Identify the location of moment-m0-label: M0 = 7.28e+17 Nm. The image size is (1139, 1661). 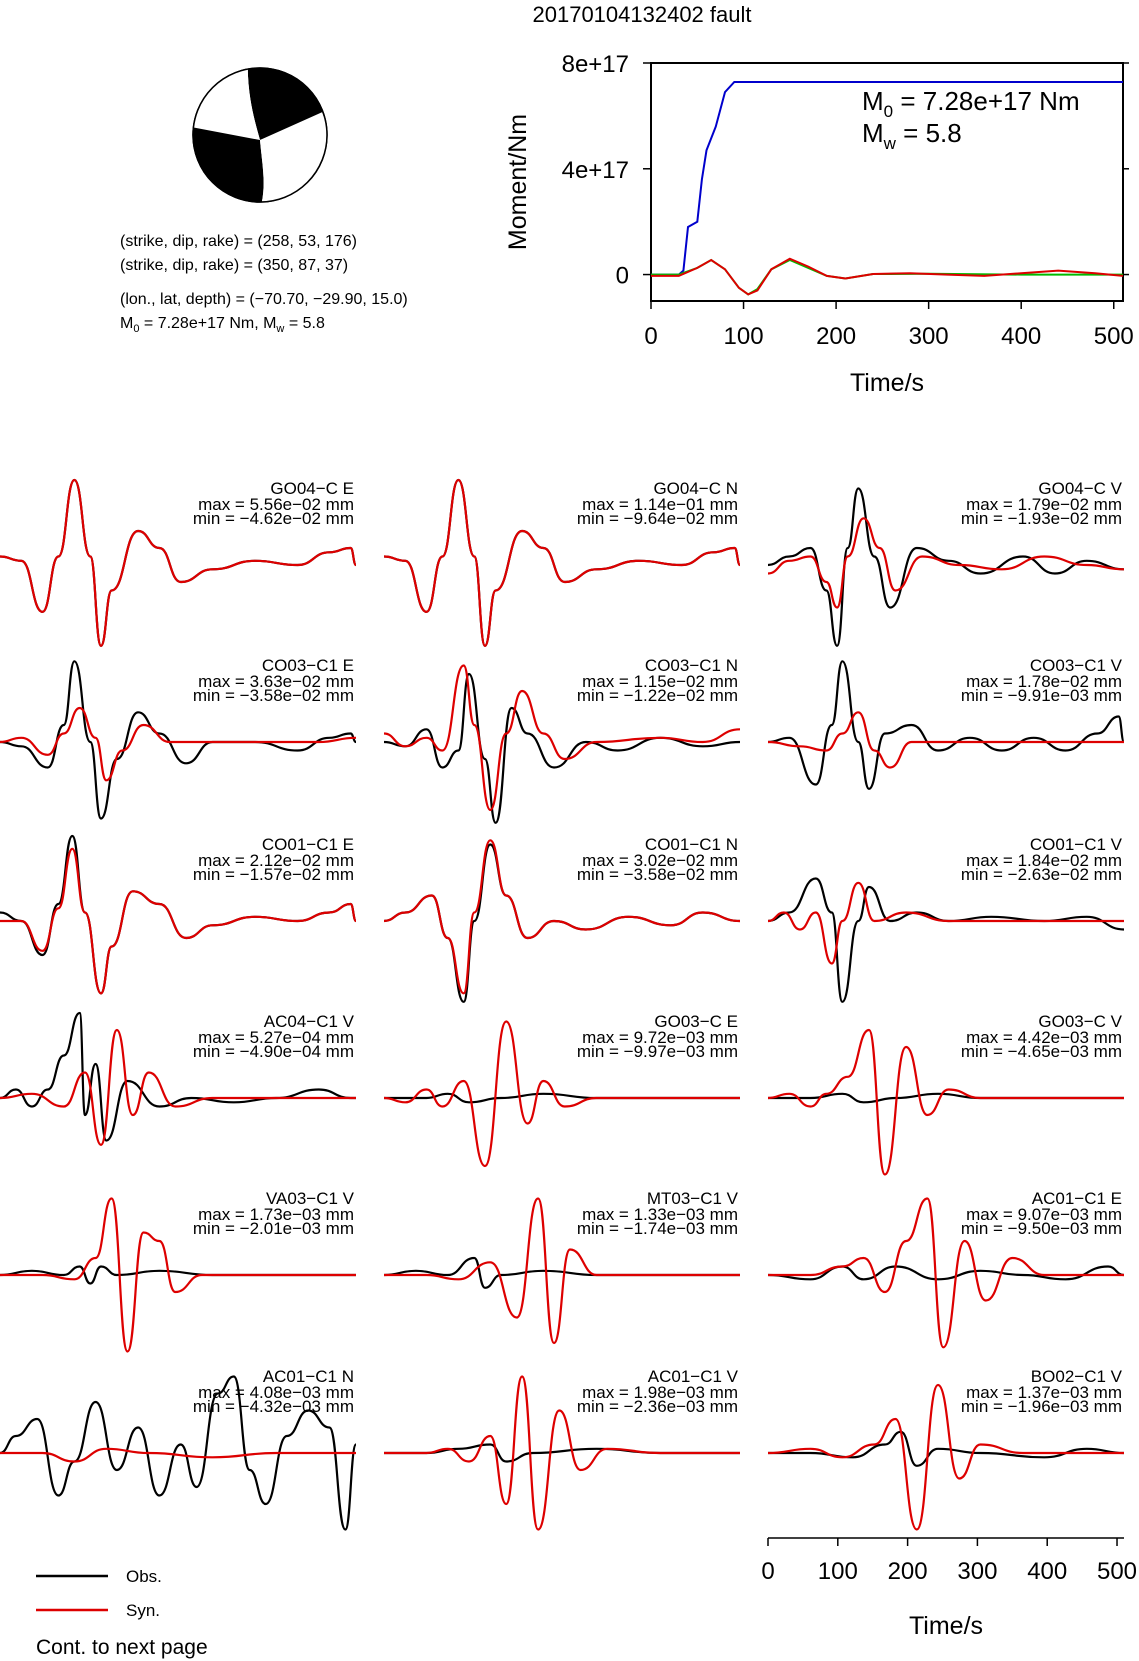
(971, 103).